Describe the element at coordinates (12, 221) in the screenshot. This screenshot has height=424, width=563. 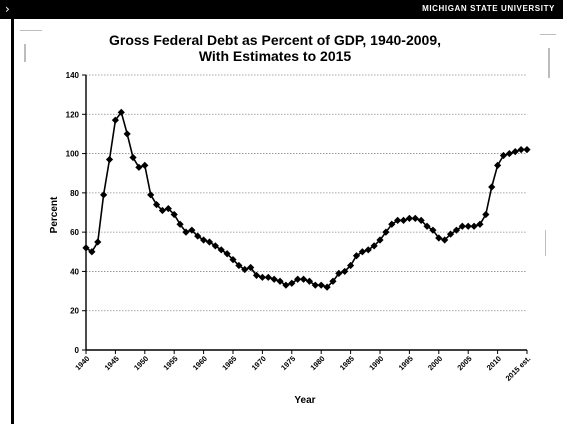
I see `slide-edge-rule` at that location.